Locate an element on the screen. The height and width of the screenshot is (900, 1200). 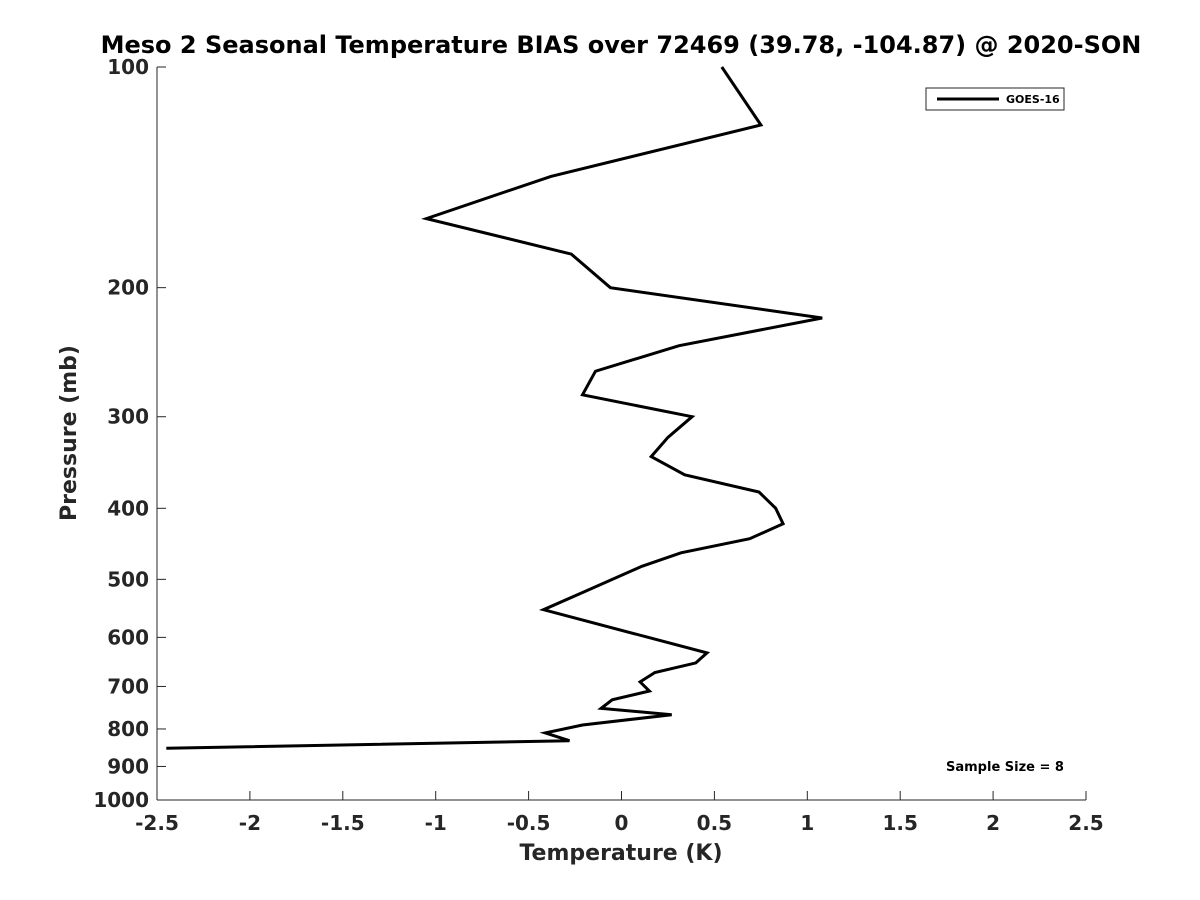
x-tick-label: 0.5 is located at coordinates (714, 823).